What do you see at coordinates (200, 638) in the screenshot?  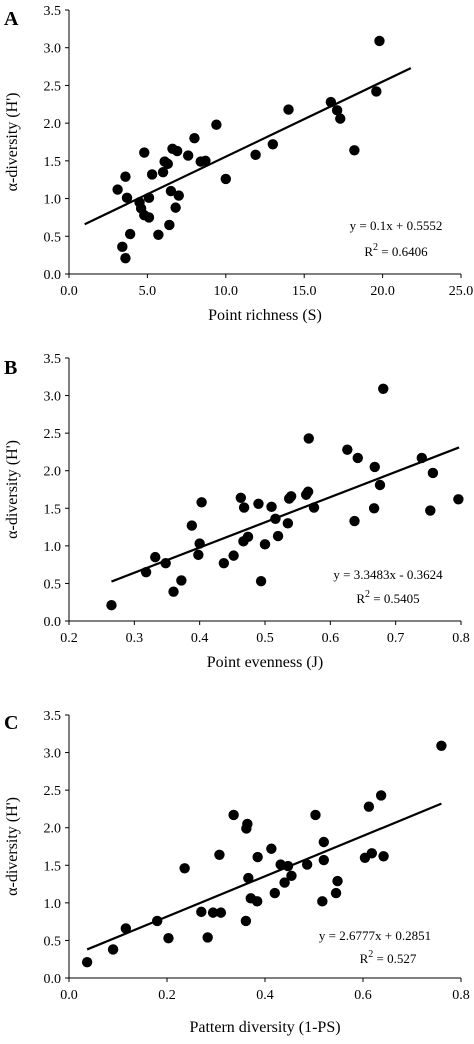 I see `x-tick-label: 0.4` at bounding box center [200, 638].